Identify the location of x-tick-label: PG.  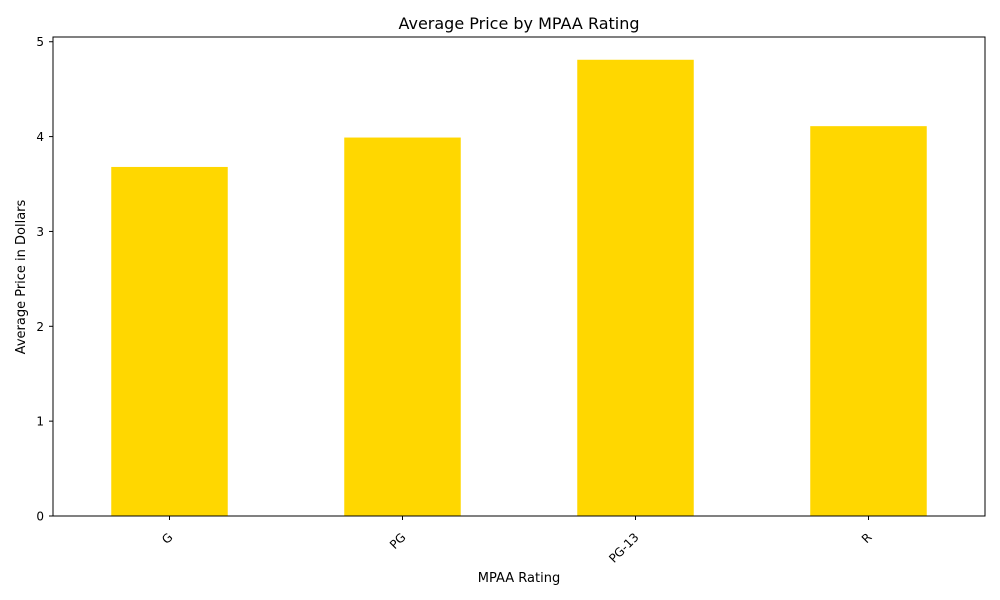
(398, 541).